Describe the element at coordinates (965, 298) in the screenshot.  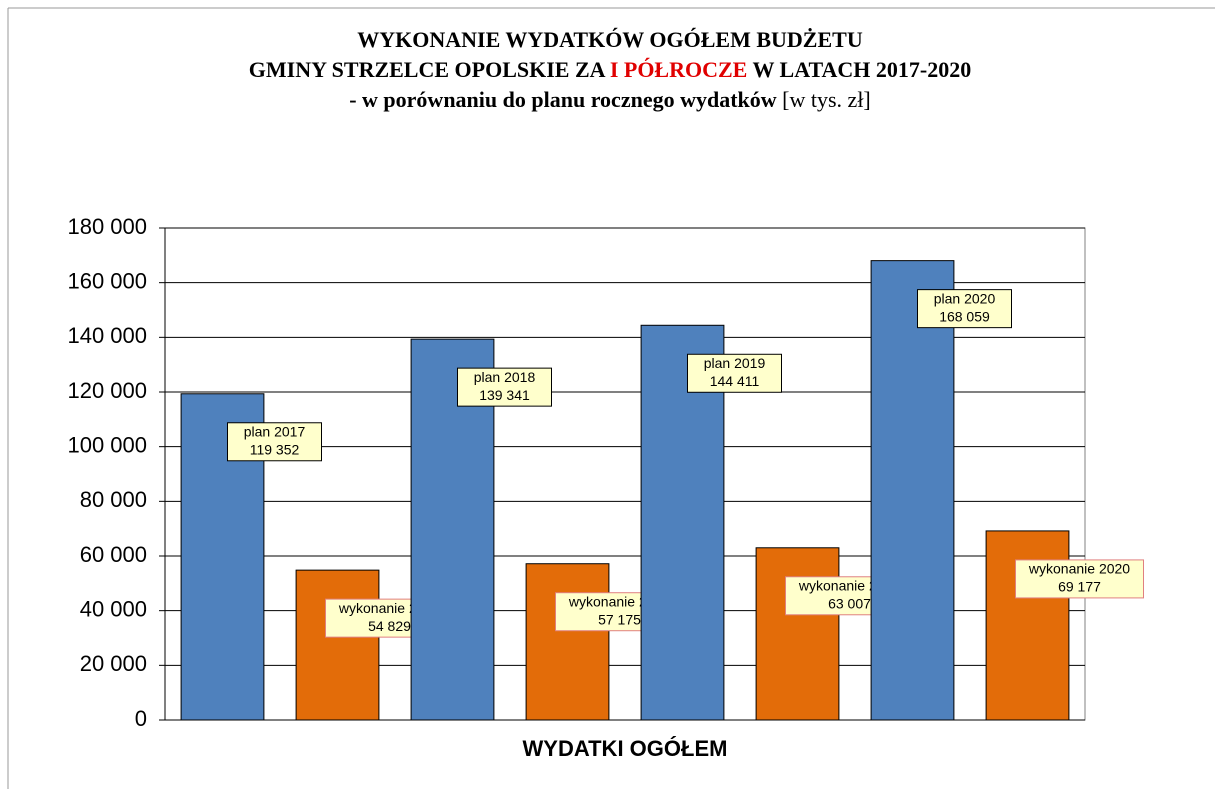
I see `label-name: plan 2020` at that location.